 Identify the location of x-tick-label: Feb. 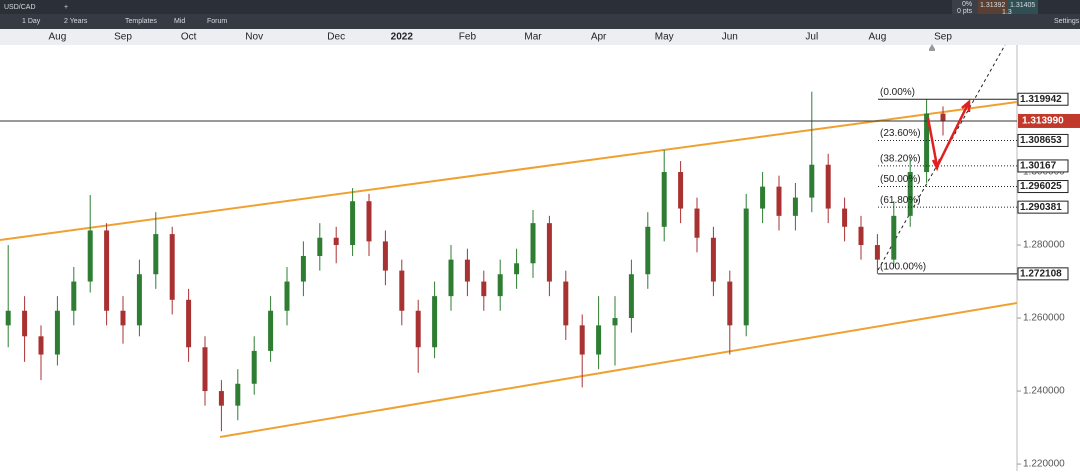
(468, 37).